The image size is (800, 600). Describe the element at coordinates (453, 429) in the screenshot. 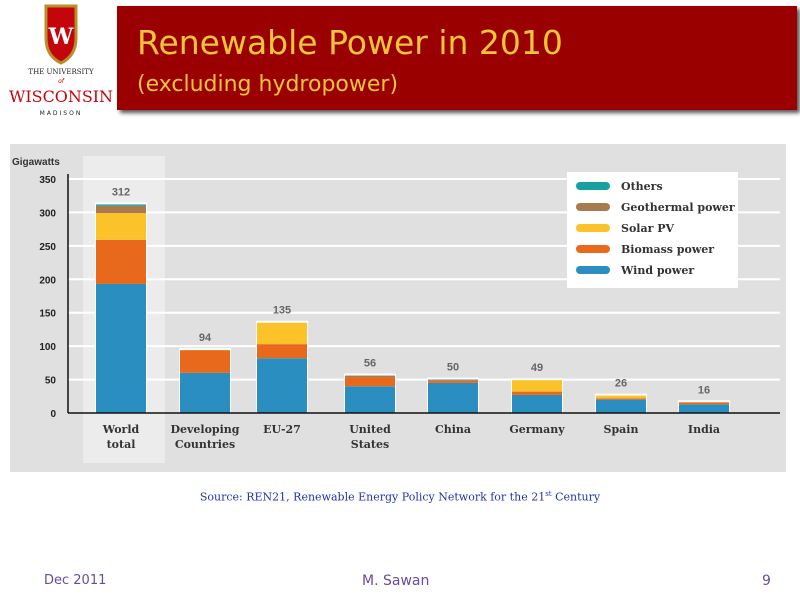

I see `x-tick-label: China` at that location.